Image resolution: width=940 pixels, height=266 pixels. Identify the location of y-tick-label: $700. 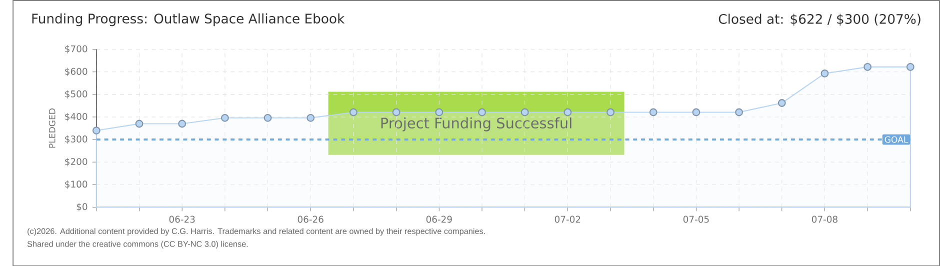
(76, 49).